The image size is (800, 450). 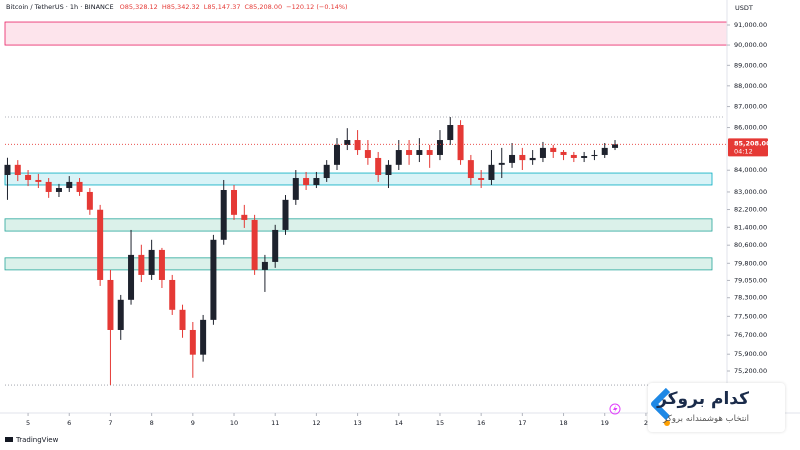 I want to click on x-tick-label: 17, so click(x=522, y=423).